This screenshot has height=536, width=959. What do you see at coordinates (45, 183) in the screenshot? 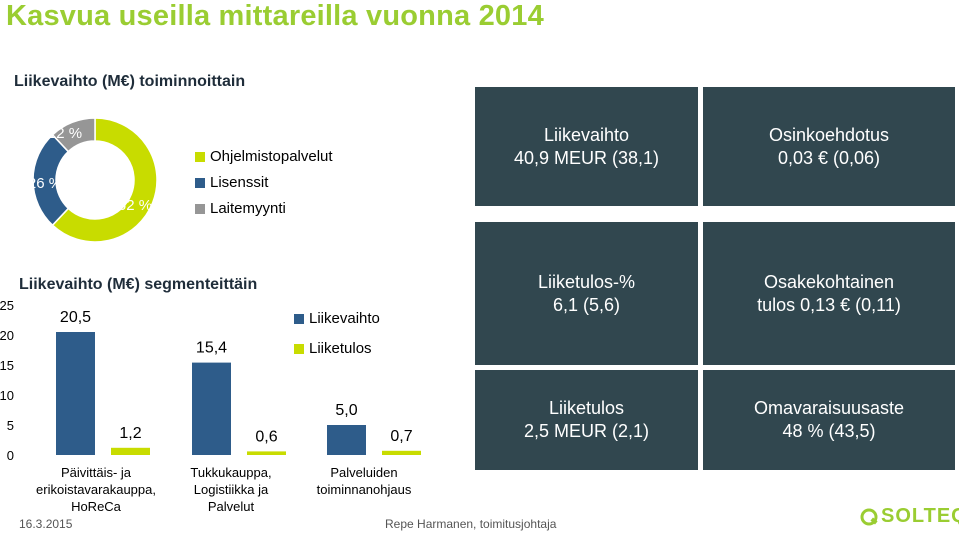
I see `donut-label-lisenssit: 26 %` at bounding box center [45, 183].